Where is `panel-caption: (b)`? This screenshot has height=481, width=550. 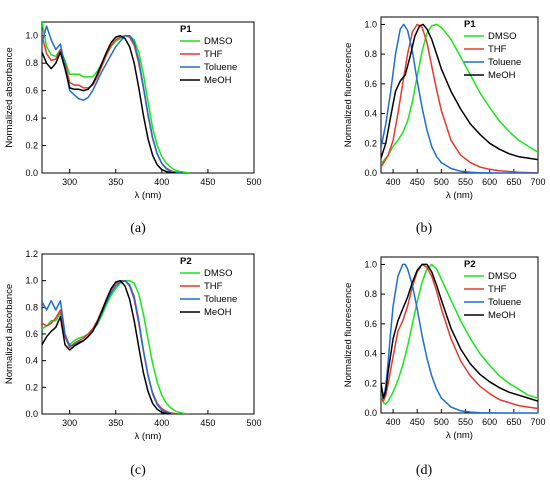
panel-caption: (b) is located at coordinates (424, 228).